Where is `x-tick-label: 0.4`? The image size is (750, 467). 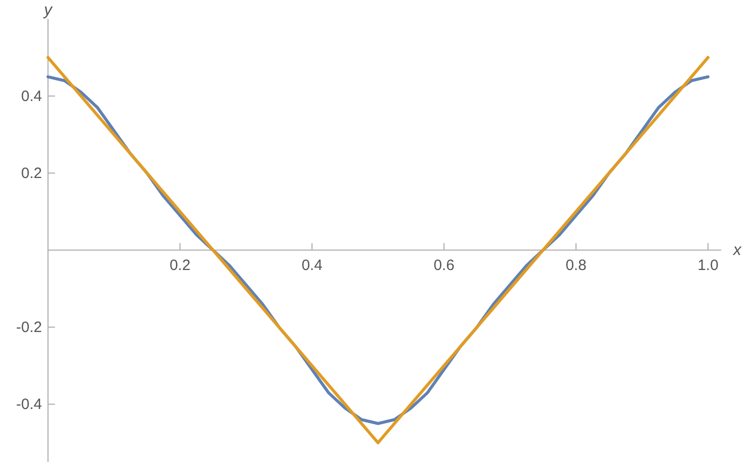 x-tick-label: 0.4 is located at coordinates (312, 265).